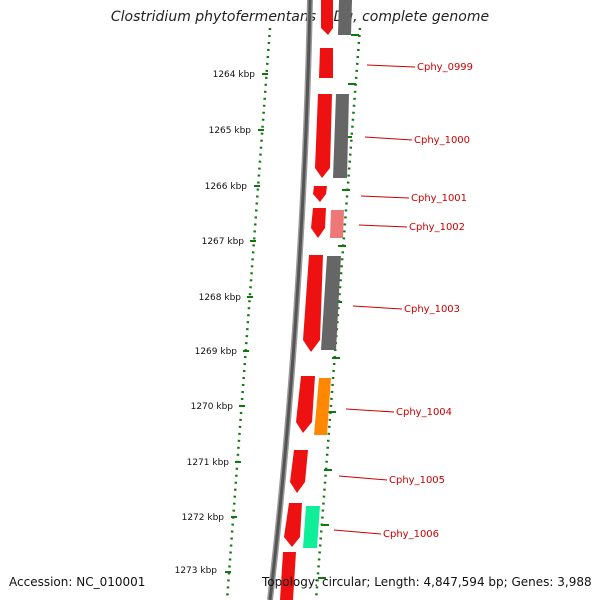  What do you see at coordinates (437, 227) in the screenshot?
I see `gene-label-cphy-1002: Cphy_1002` at bounding box center [437, 227].